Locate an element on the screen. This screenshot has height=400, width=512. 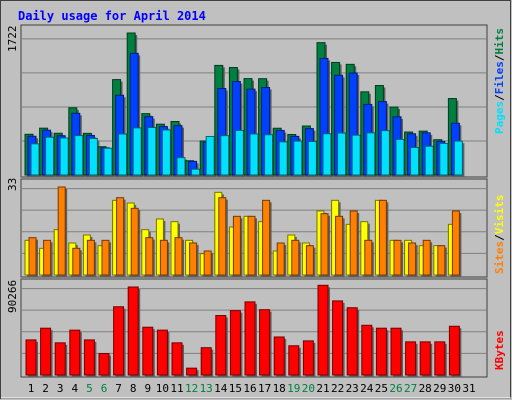
bar-sites-day-27-body is located at coordinates (412, 259).